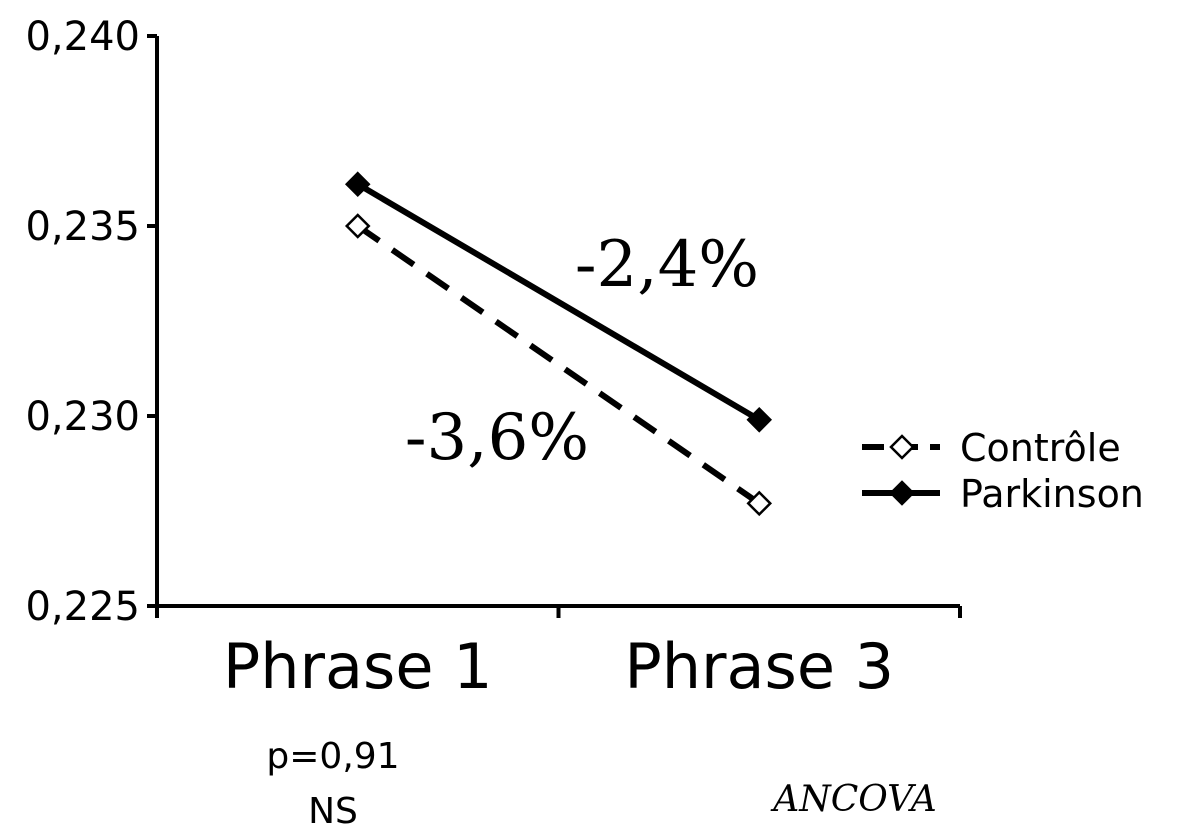  I want to click on y-ticks: 0,225 0,230 0,235 0,240, so click(91, 322).